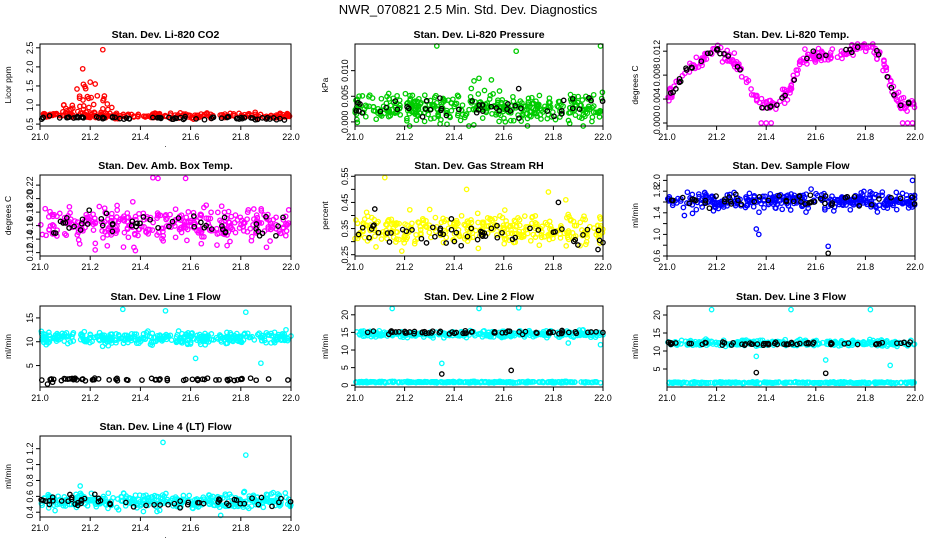 This screenshot has height=540, width=936. Describe the element at coordinates (657, 351) in the screenshot. I see `y-tick-label: 10` at that location.